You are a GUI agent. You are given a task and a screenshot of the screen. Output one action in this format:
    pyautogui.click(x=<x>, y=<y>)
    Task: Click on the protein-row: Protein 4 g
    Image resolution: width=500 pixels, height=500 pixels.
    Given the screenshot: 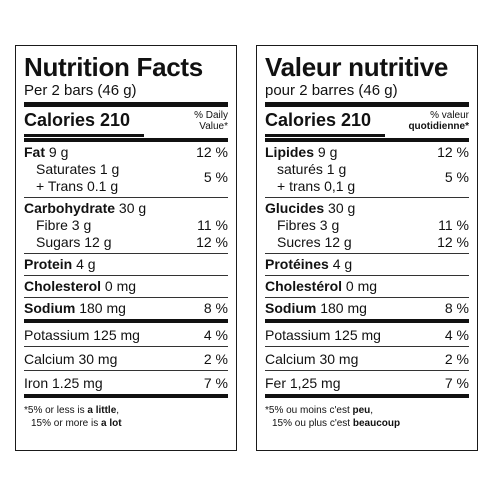 What is the action you would take?
    pyautogui.click(x=126, y=264)
    